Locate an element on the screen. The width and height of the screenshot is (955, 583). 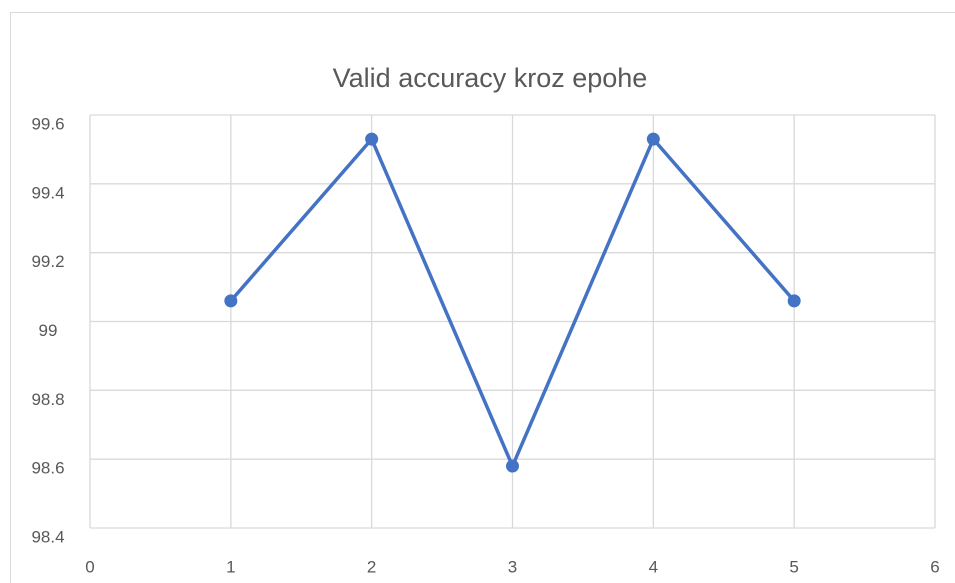
x-tick-label: 1 is located at coordinates (230, 566).